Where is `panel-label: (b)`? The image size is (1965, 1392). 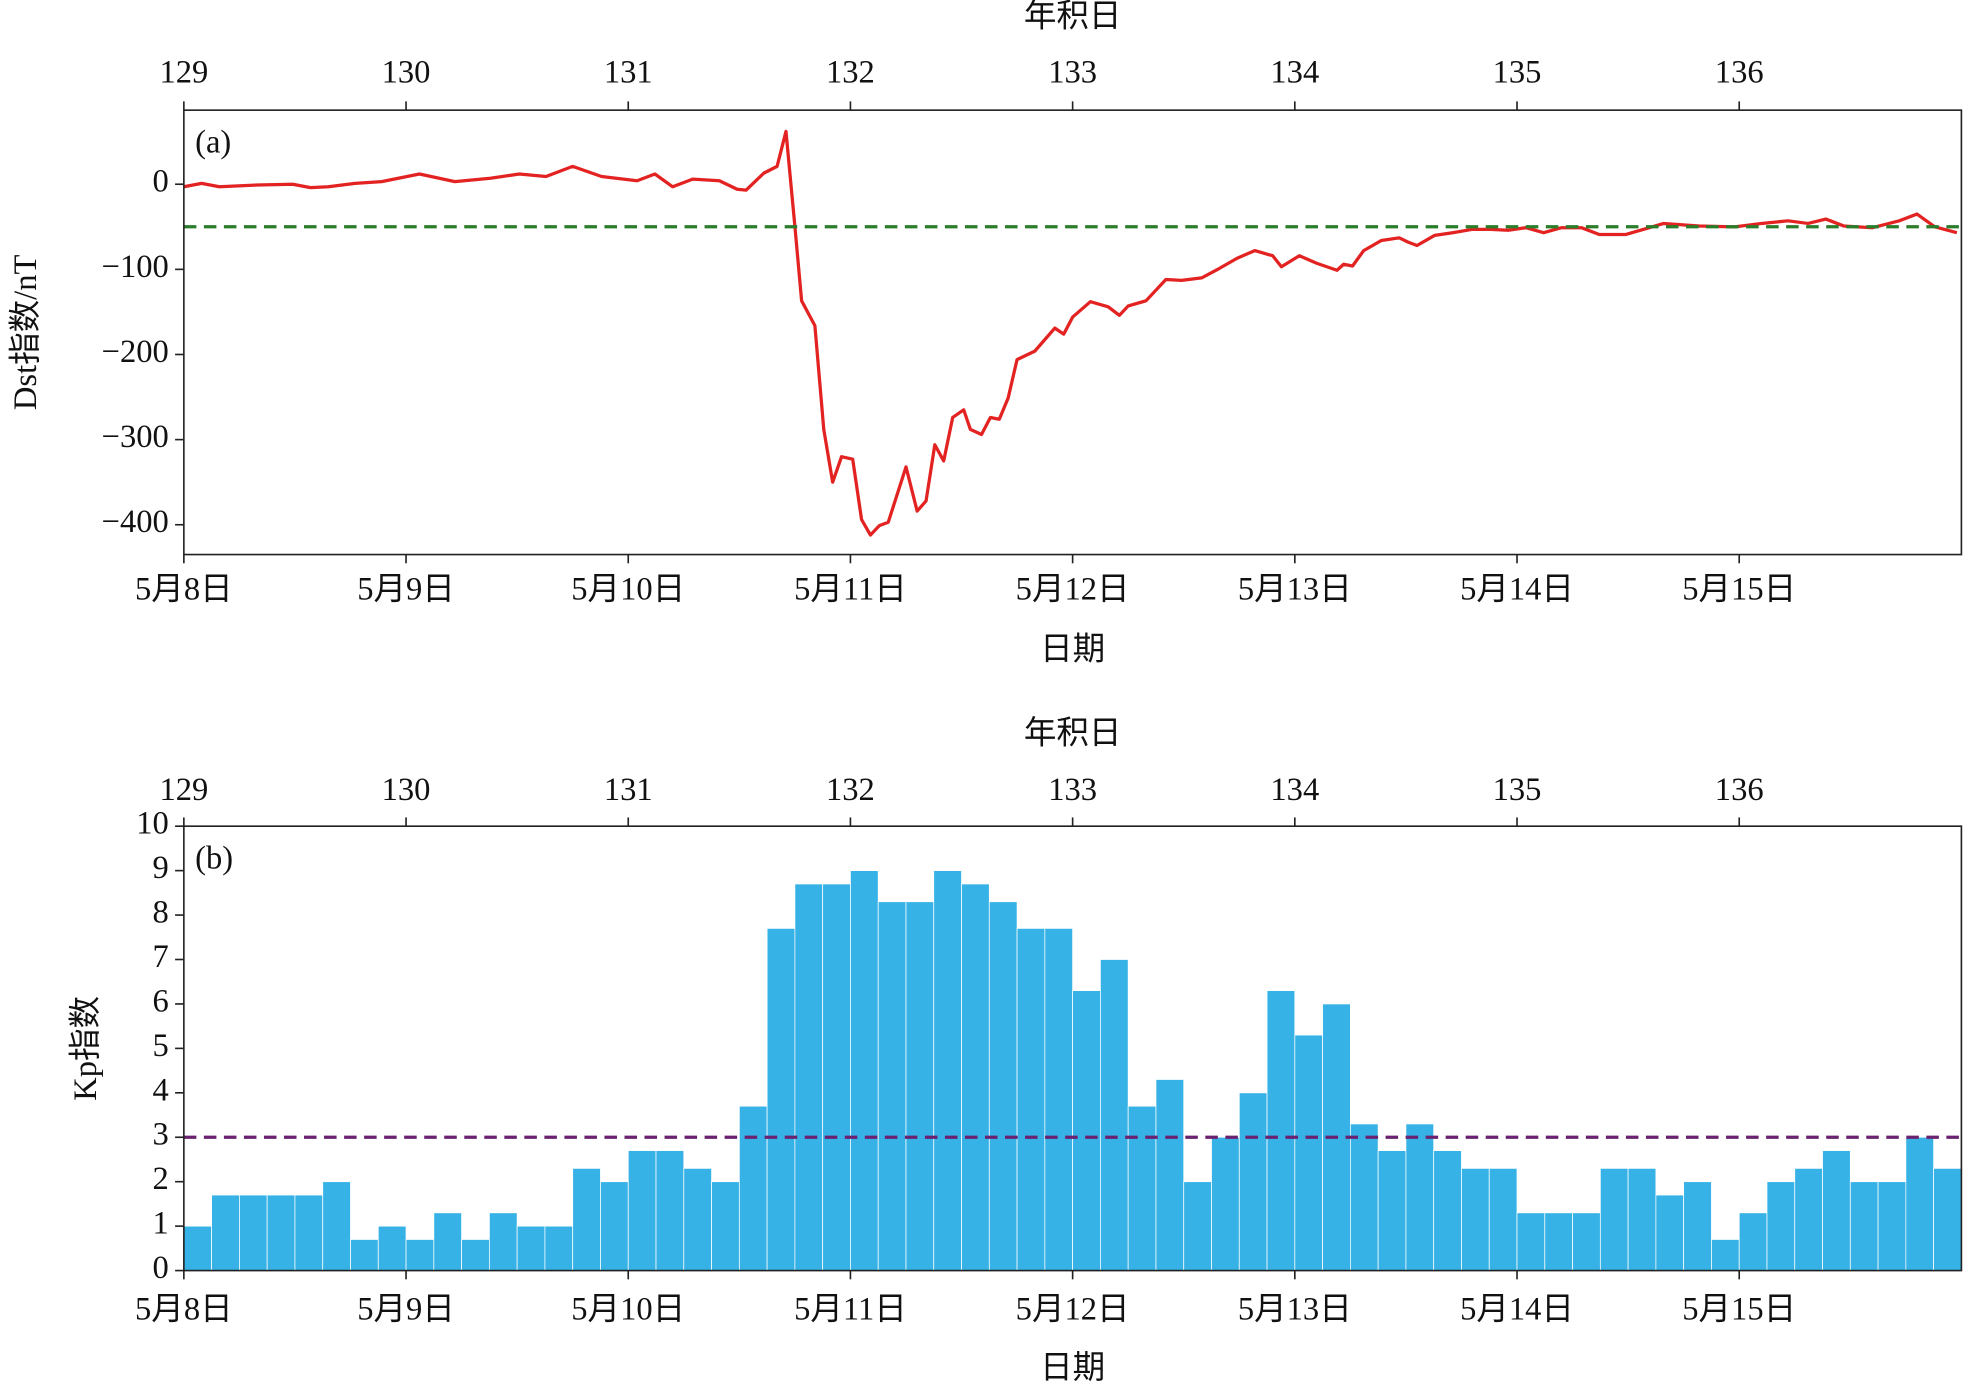
panel-label: (b) is located at coordinates (214, 859).